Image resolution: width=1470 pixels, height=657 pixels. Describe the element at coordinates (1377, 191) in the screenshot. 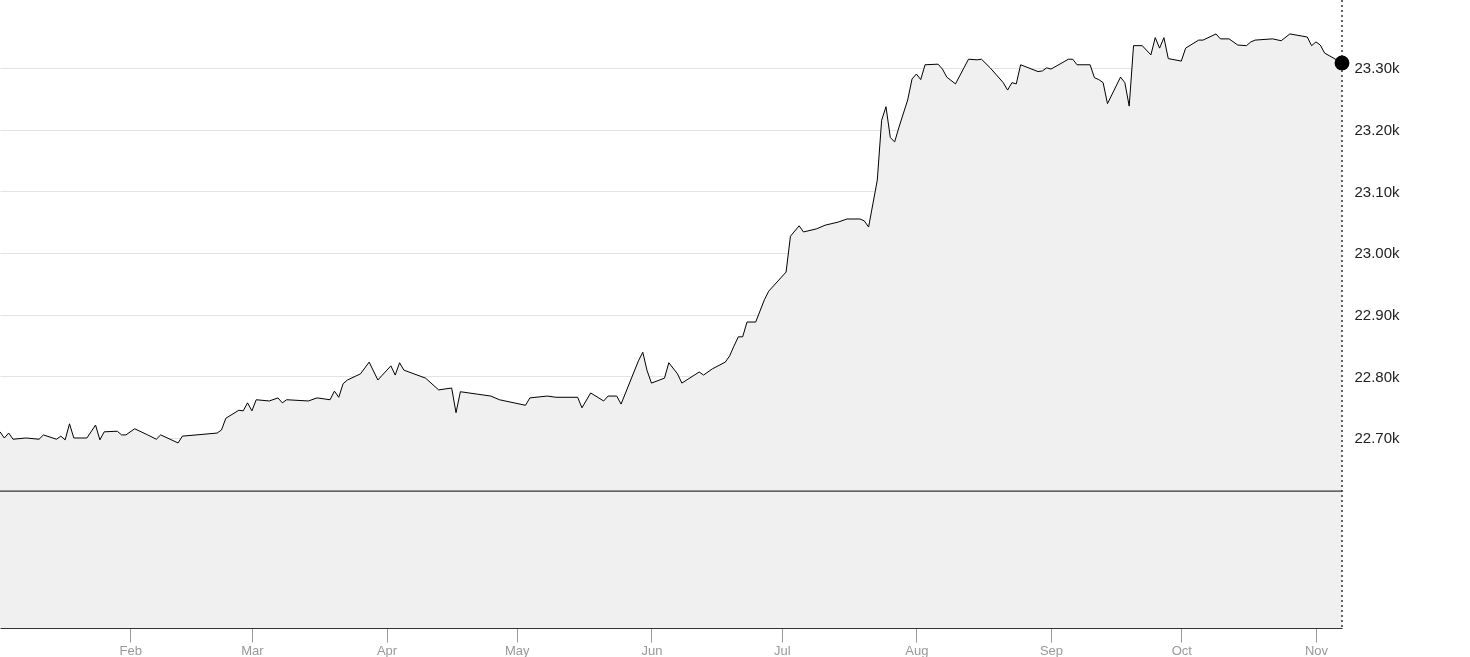

I see `y-tick-label: 23.10k` at that location.